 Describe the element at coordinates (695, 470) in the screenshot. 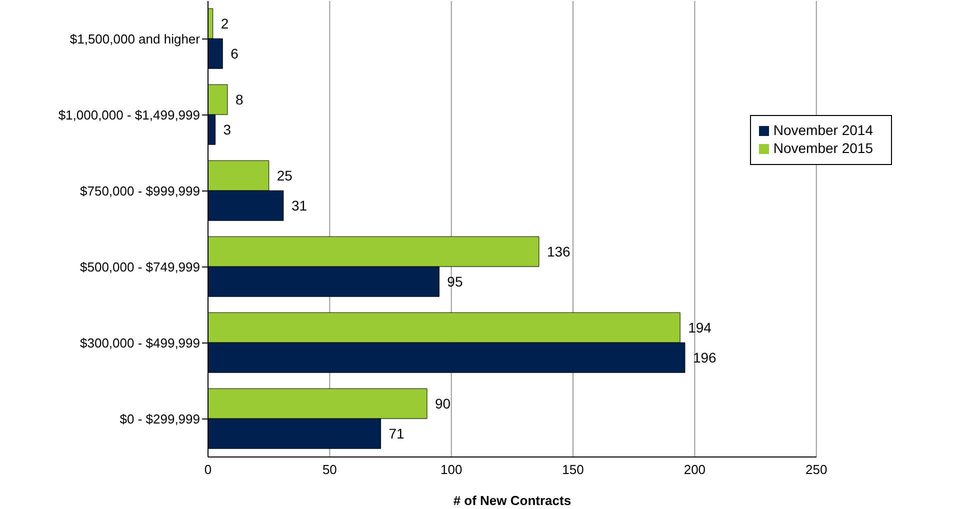

I see `x-tick-label: 200` at that location.